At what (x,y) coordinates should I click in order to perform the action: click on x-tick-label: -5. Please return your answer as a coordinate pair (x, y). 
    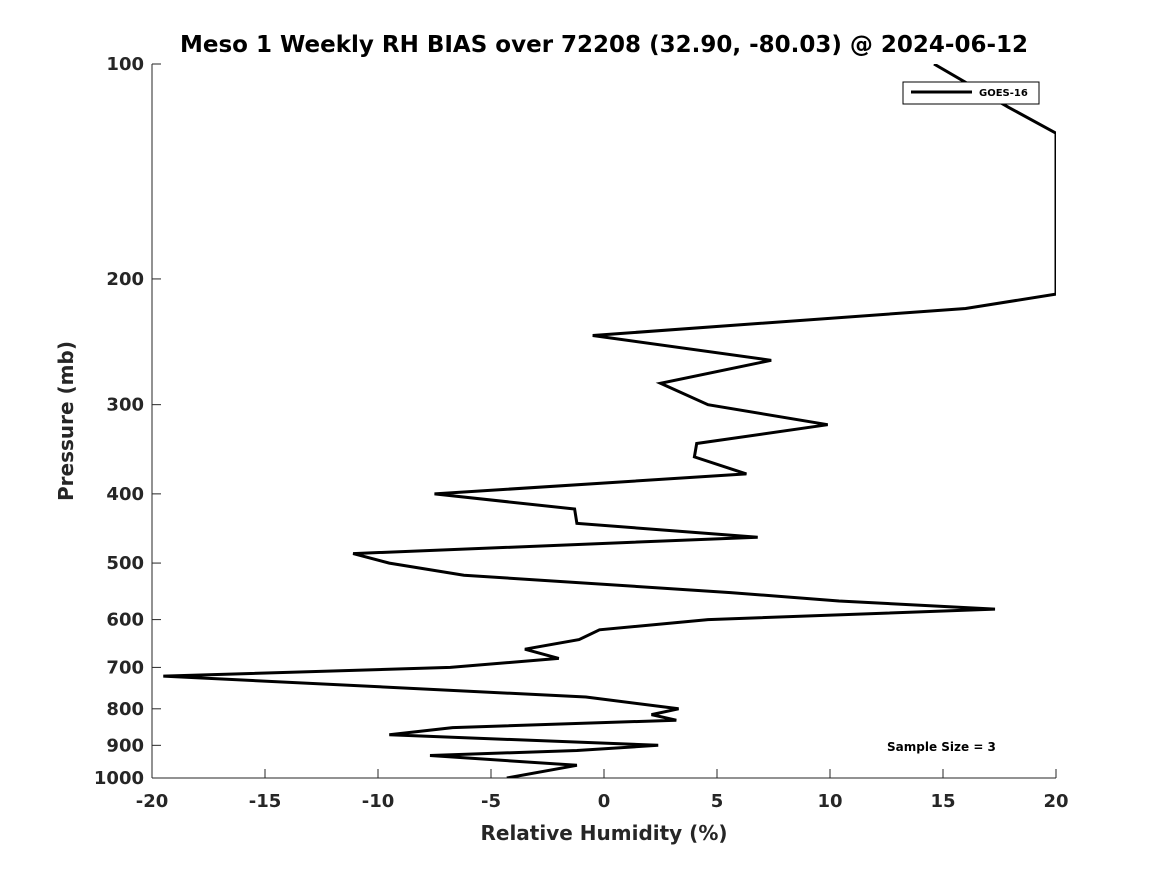
    Looking at the image, I should click on (491, 801).